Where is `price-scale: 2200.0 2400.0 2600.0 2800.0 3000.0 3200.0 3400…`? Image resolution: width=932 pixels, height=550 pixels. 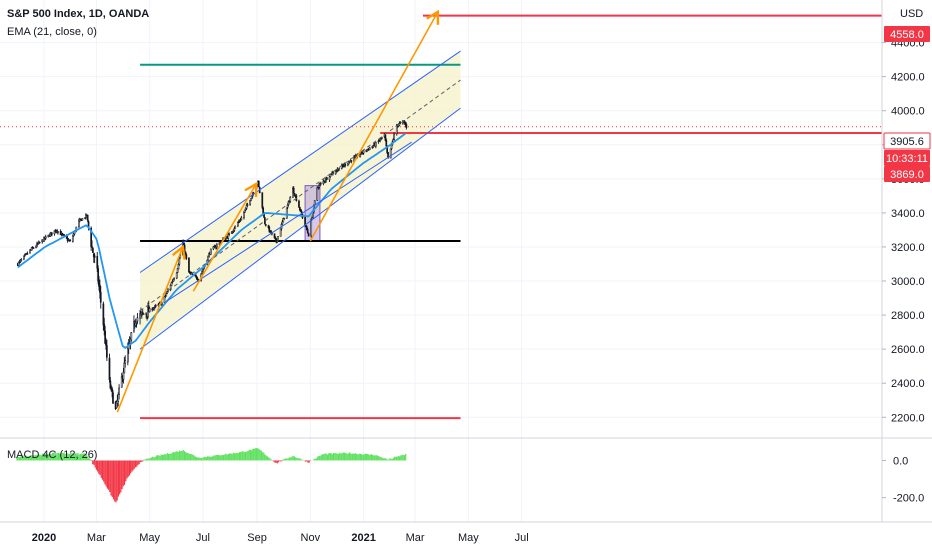
price-scale: 2200.0 2400.0 2600.0 2800.0 3000.0 3200.0 3400… is located at coordinates (903, 231).